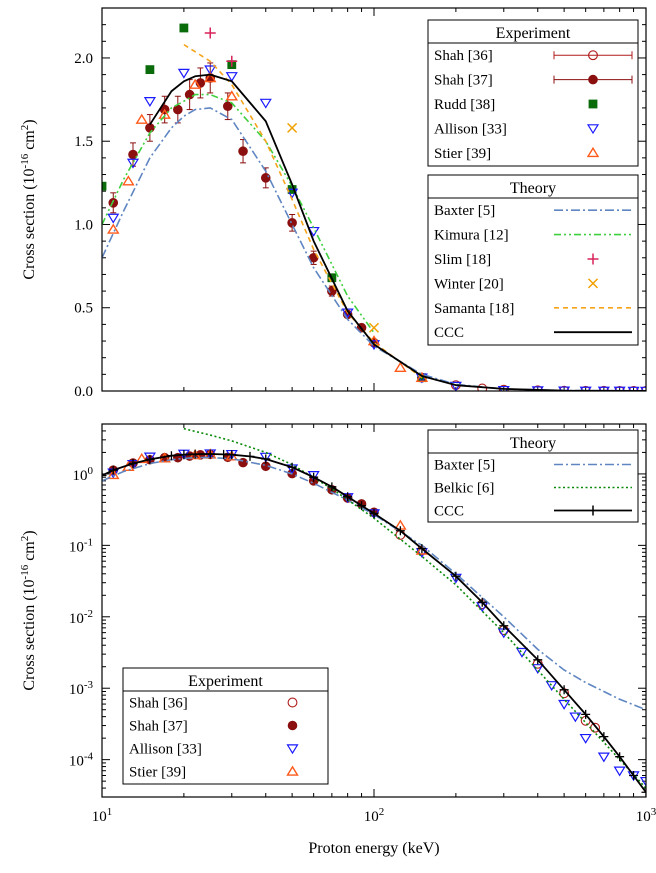 The width and height of the screenshot is (656, 873). What do you see at coordinates (158, 704) in the screenshot?
I see `legend-label: Shah [36]` at bounding box center [158, 704].